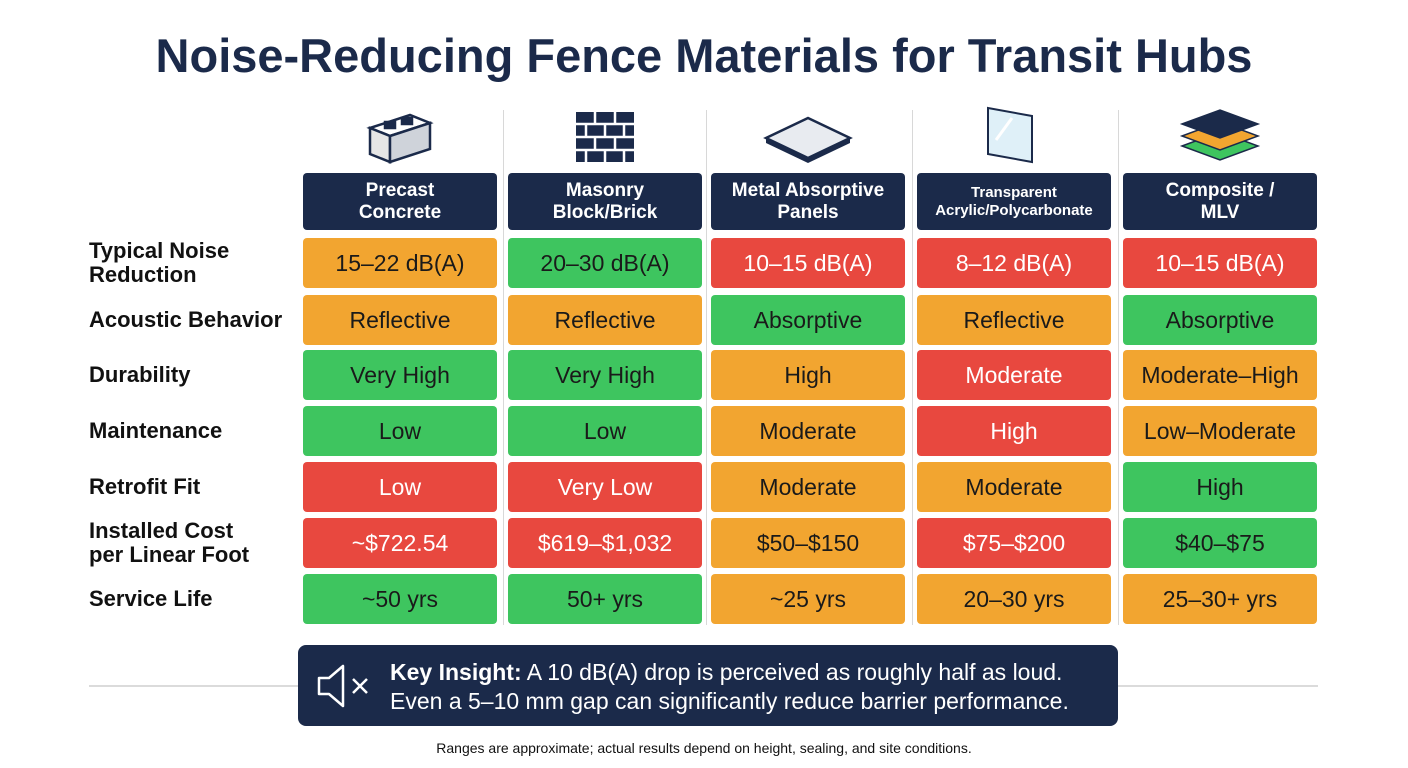  Describe the element at coordinates (1014, 599) in the screenshot. I see `rating-cell: 20–30 yrs` at that location.